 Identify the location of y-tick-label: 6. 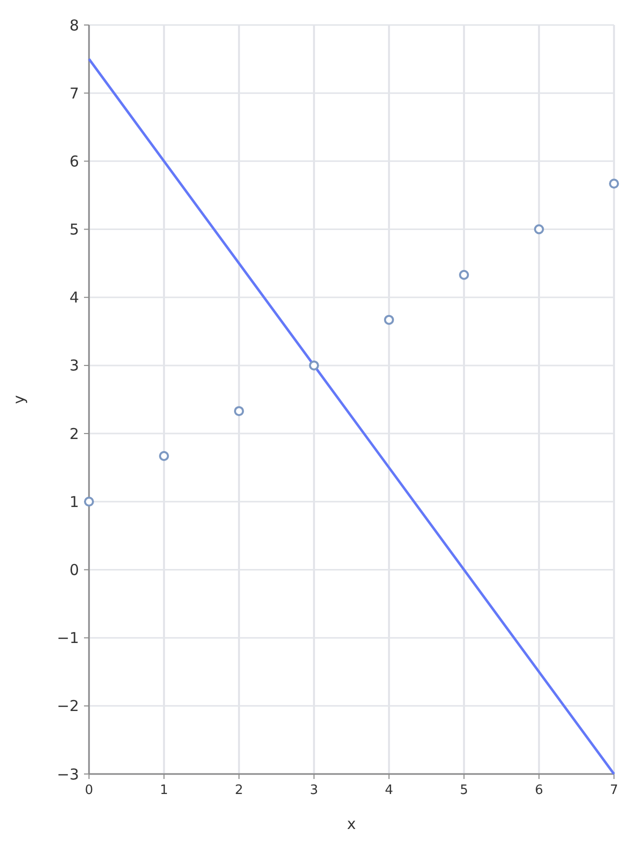
(74, 161).